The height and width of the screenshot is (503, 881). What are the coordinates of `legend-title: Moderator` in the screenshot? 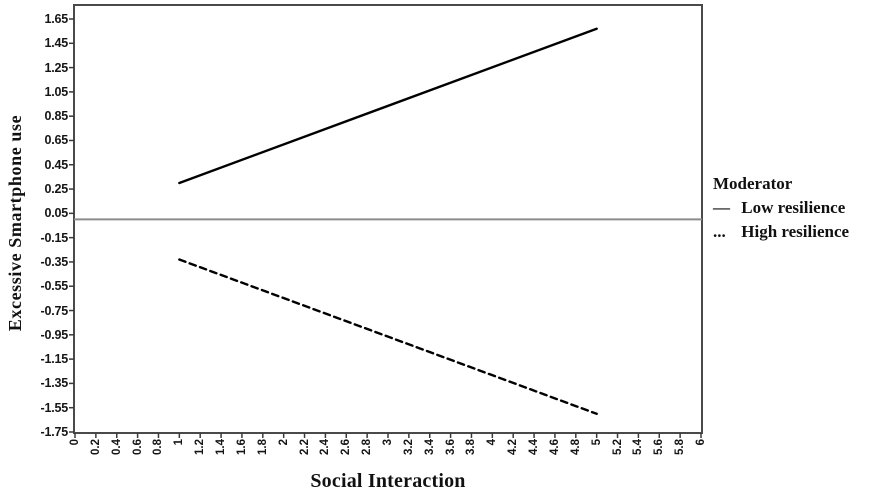 It's located at (753, 183).